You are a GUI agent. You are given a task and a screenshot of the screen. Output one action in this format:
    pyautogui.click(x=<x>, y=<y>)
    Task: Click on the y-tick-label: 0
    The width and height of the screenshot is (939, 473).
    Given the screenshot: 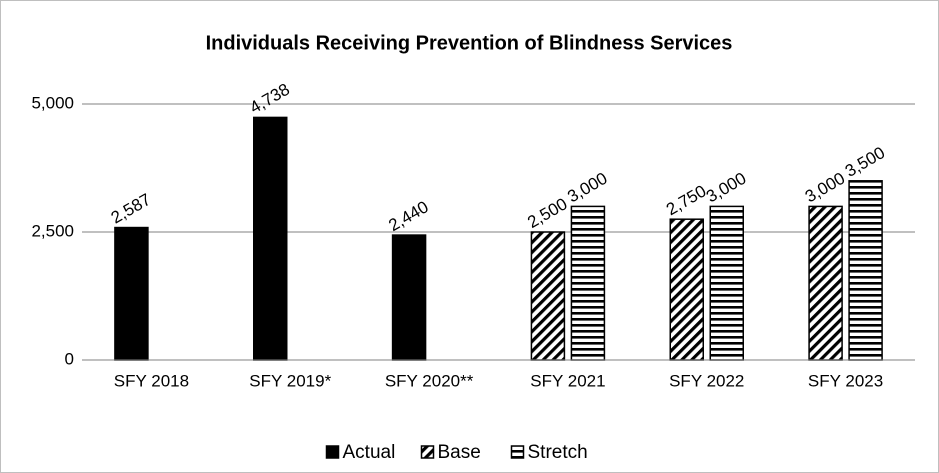 What is the action you would take?
    pyautogui.click(x=69, y=358)
    